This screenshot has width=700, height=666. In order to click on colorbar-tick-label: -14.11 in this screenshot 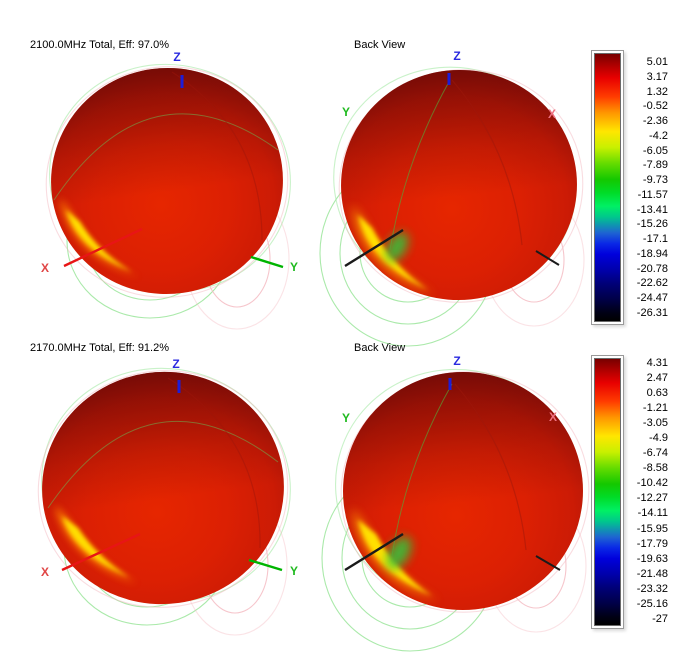, I will do `click(652, 513)`.